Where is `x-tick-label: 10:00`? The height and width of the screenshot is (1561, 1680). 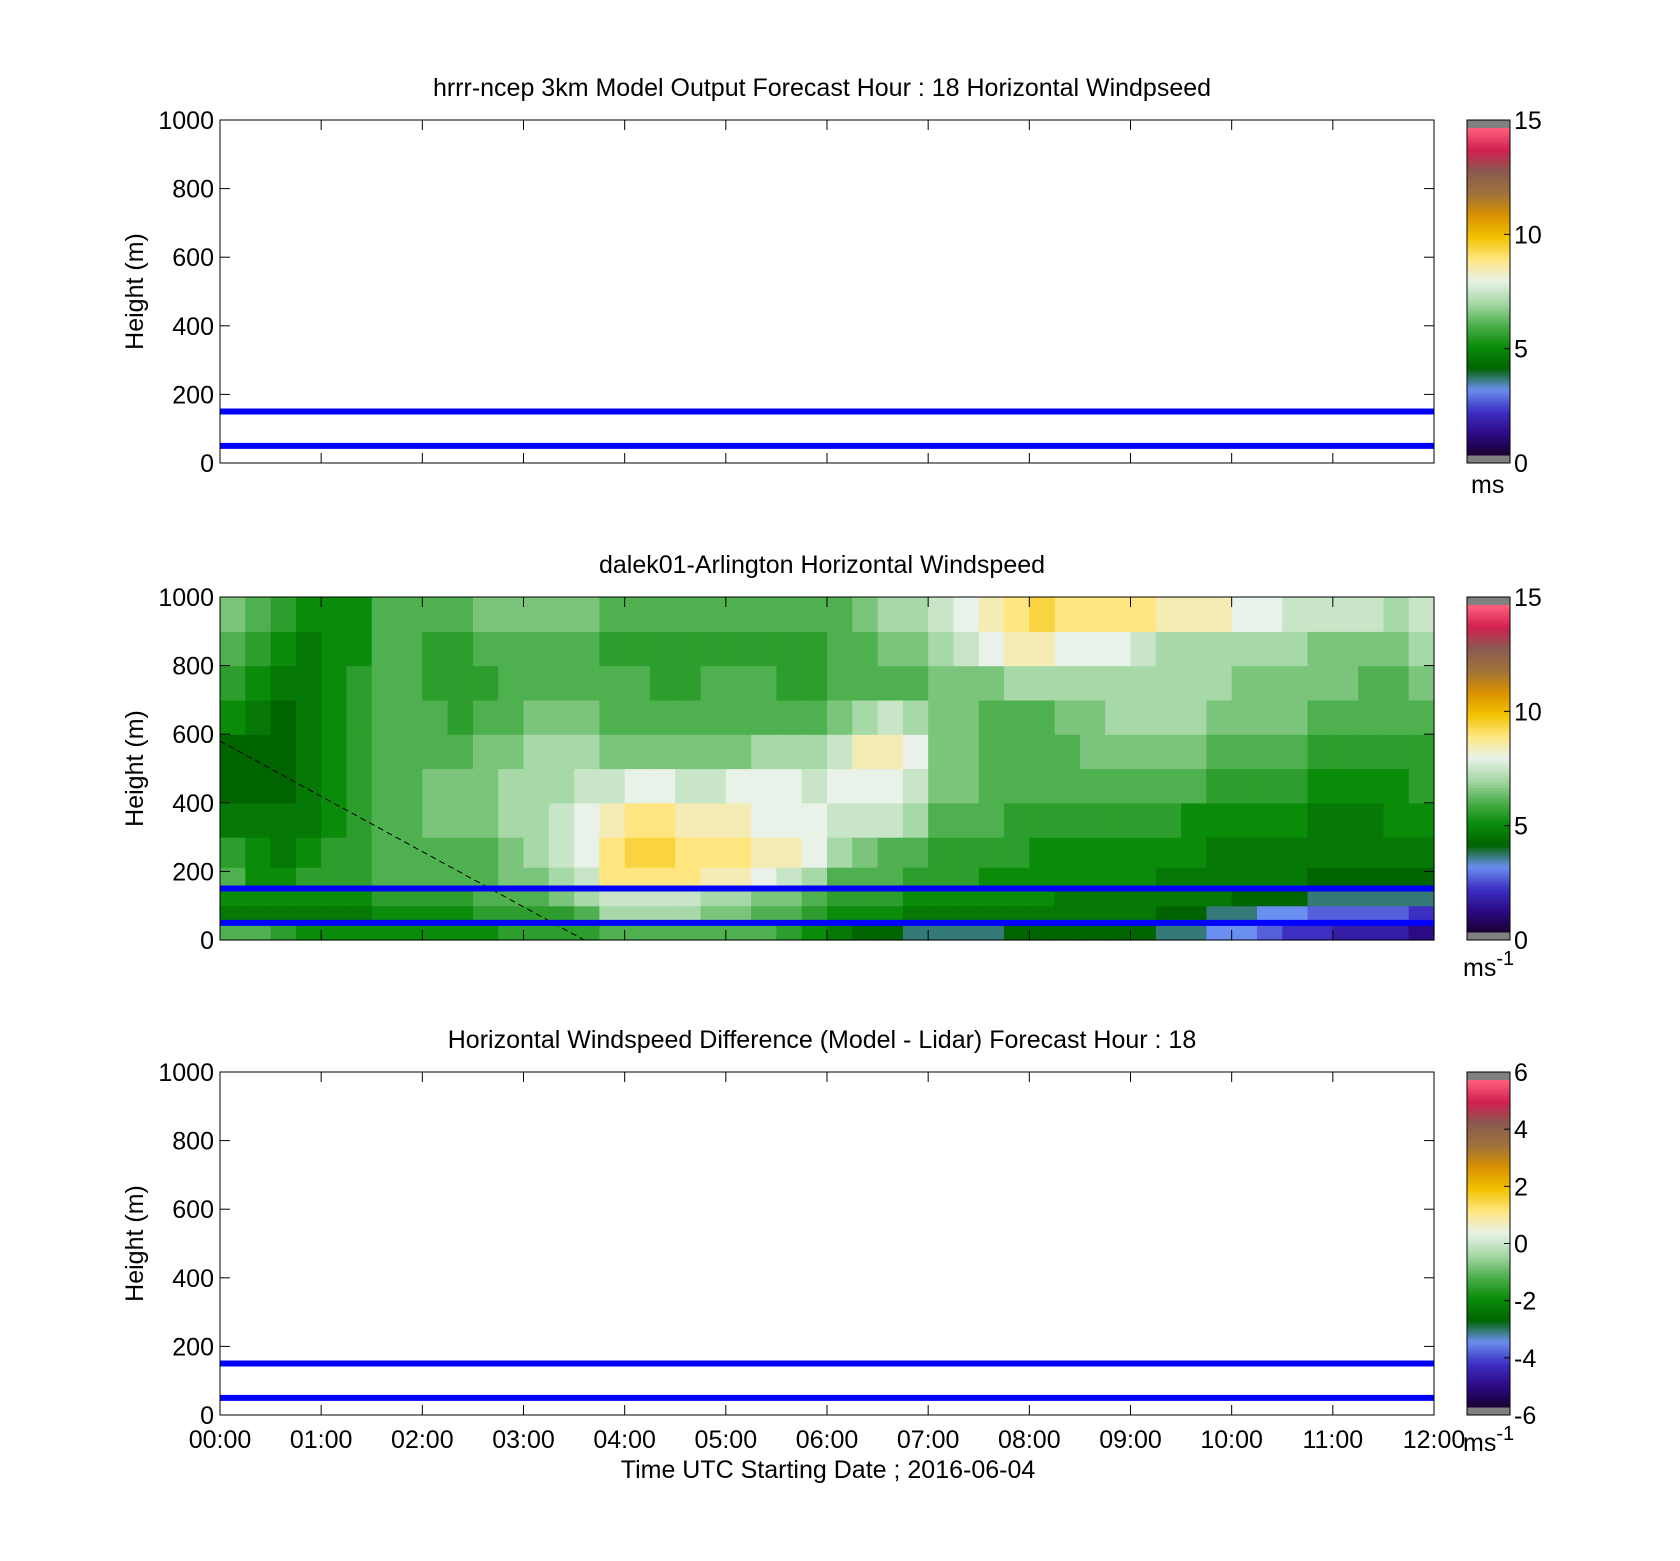
x-tick-label: 10:00 is located at coordinates (1231, 1440).